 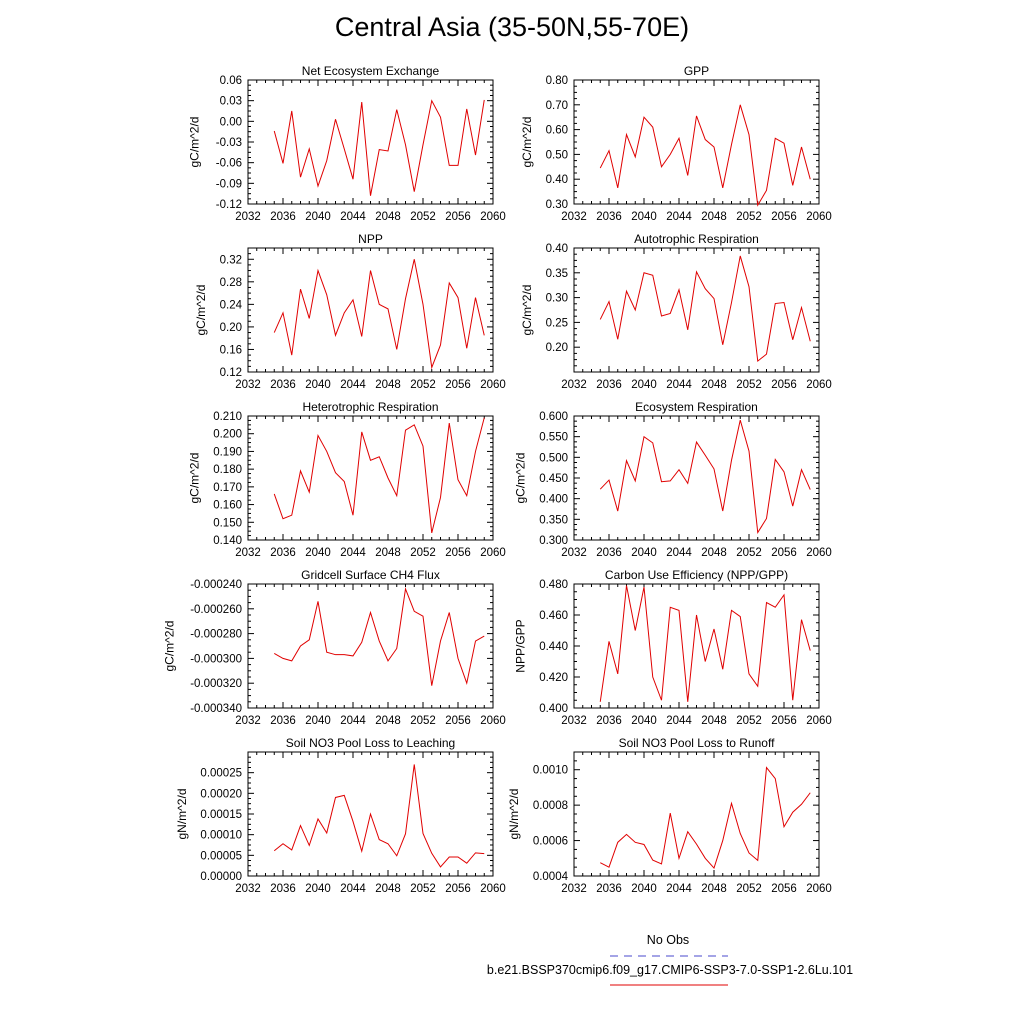 What do you see at coordinates (553, 647) in the screenshot?
I see `y-tick-label: 0.440` at bounding box center [553, 647].